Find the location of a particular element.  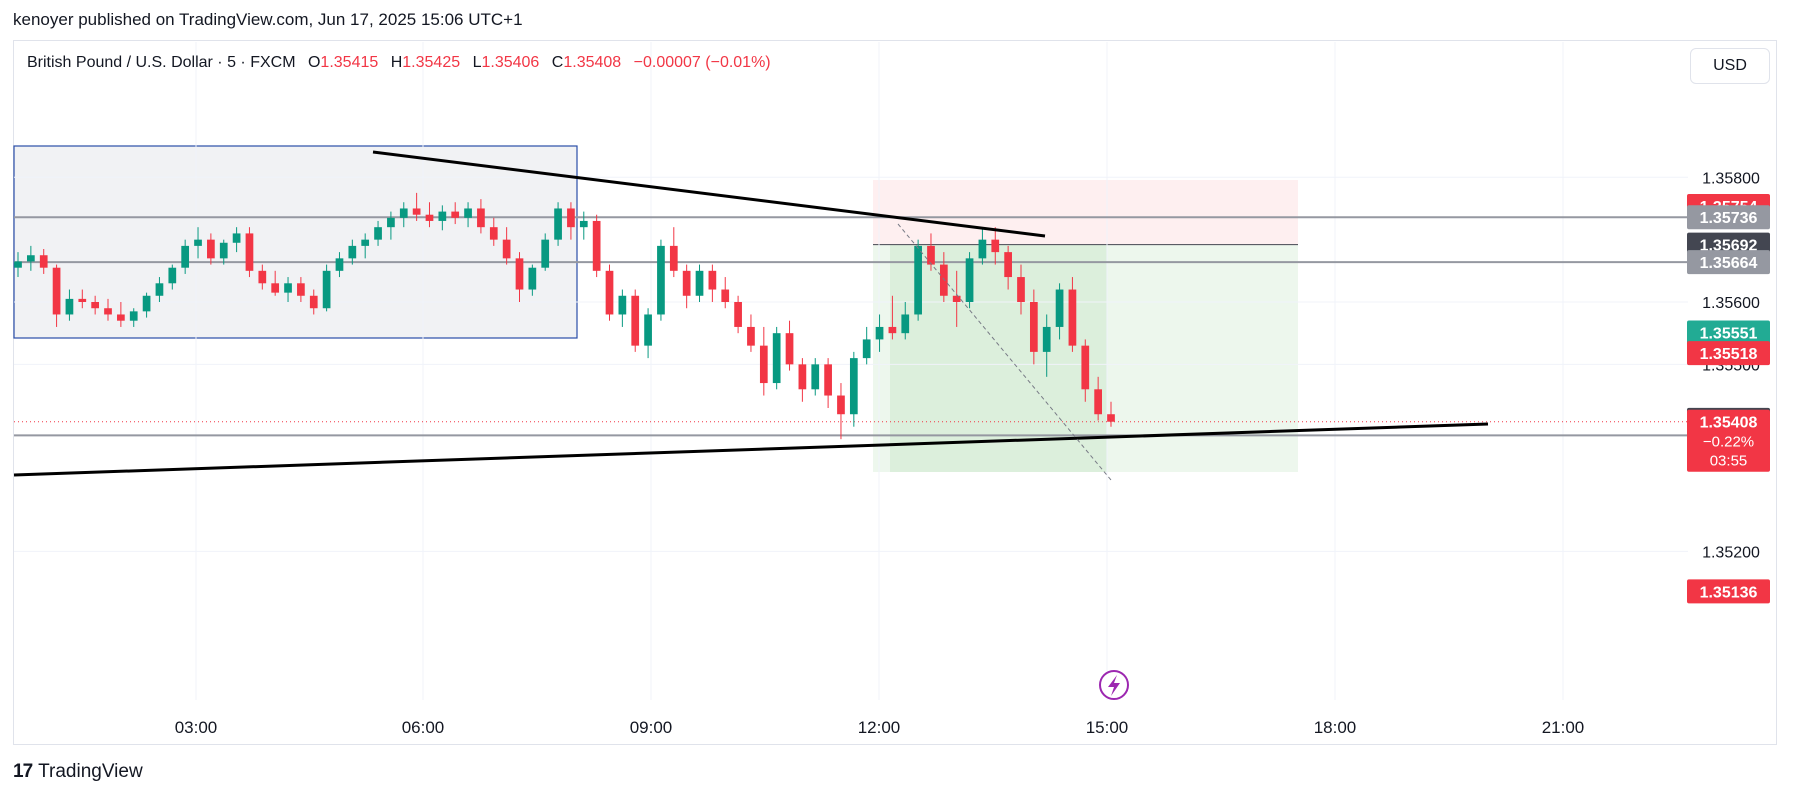

y-tick-label: 1.35200 is located at coordinates (1731, 552).